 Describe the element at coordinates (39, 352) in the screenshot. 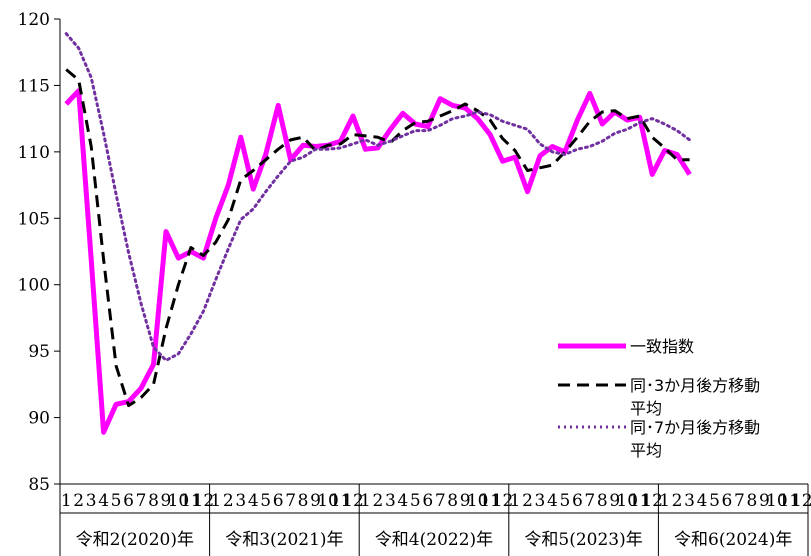

I see `y-tick-label: 95` at that location.